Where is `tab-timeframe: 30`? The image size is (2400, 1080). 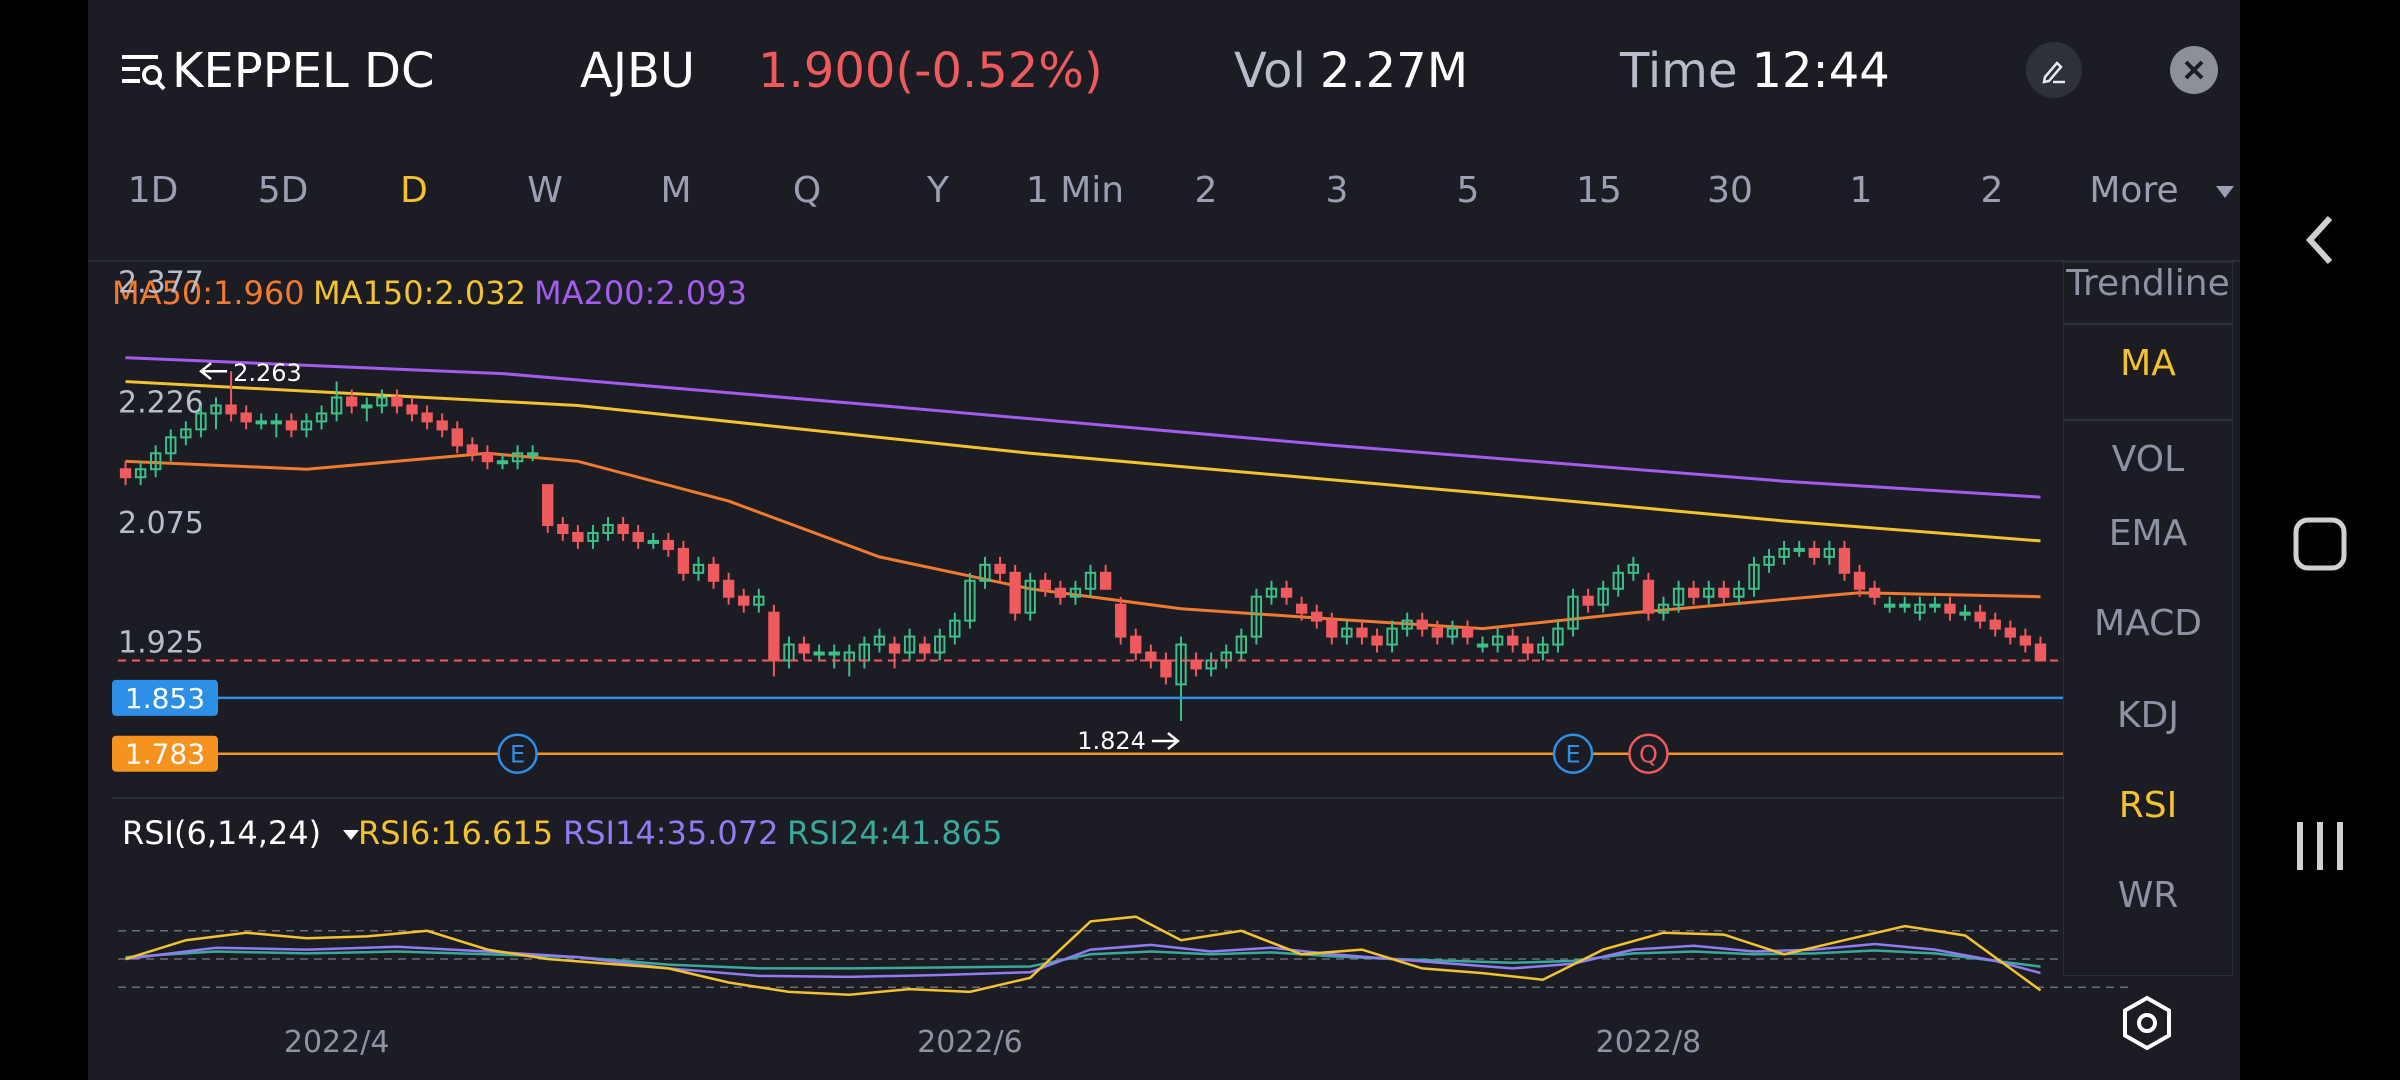
tab-timeframe: 30 is located at coordinates (1730, 190).